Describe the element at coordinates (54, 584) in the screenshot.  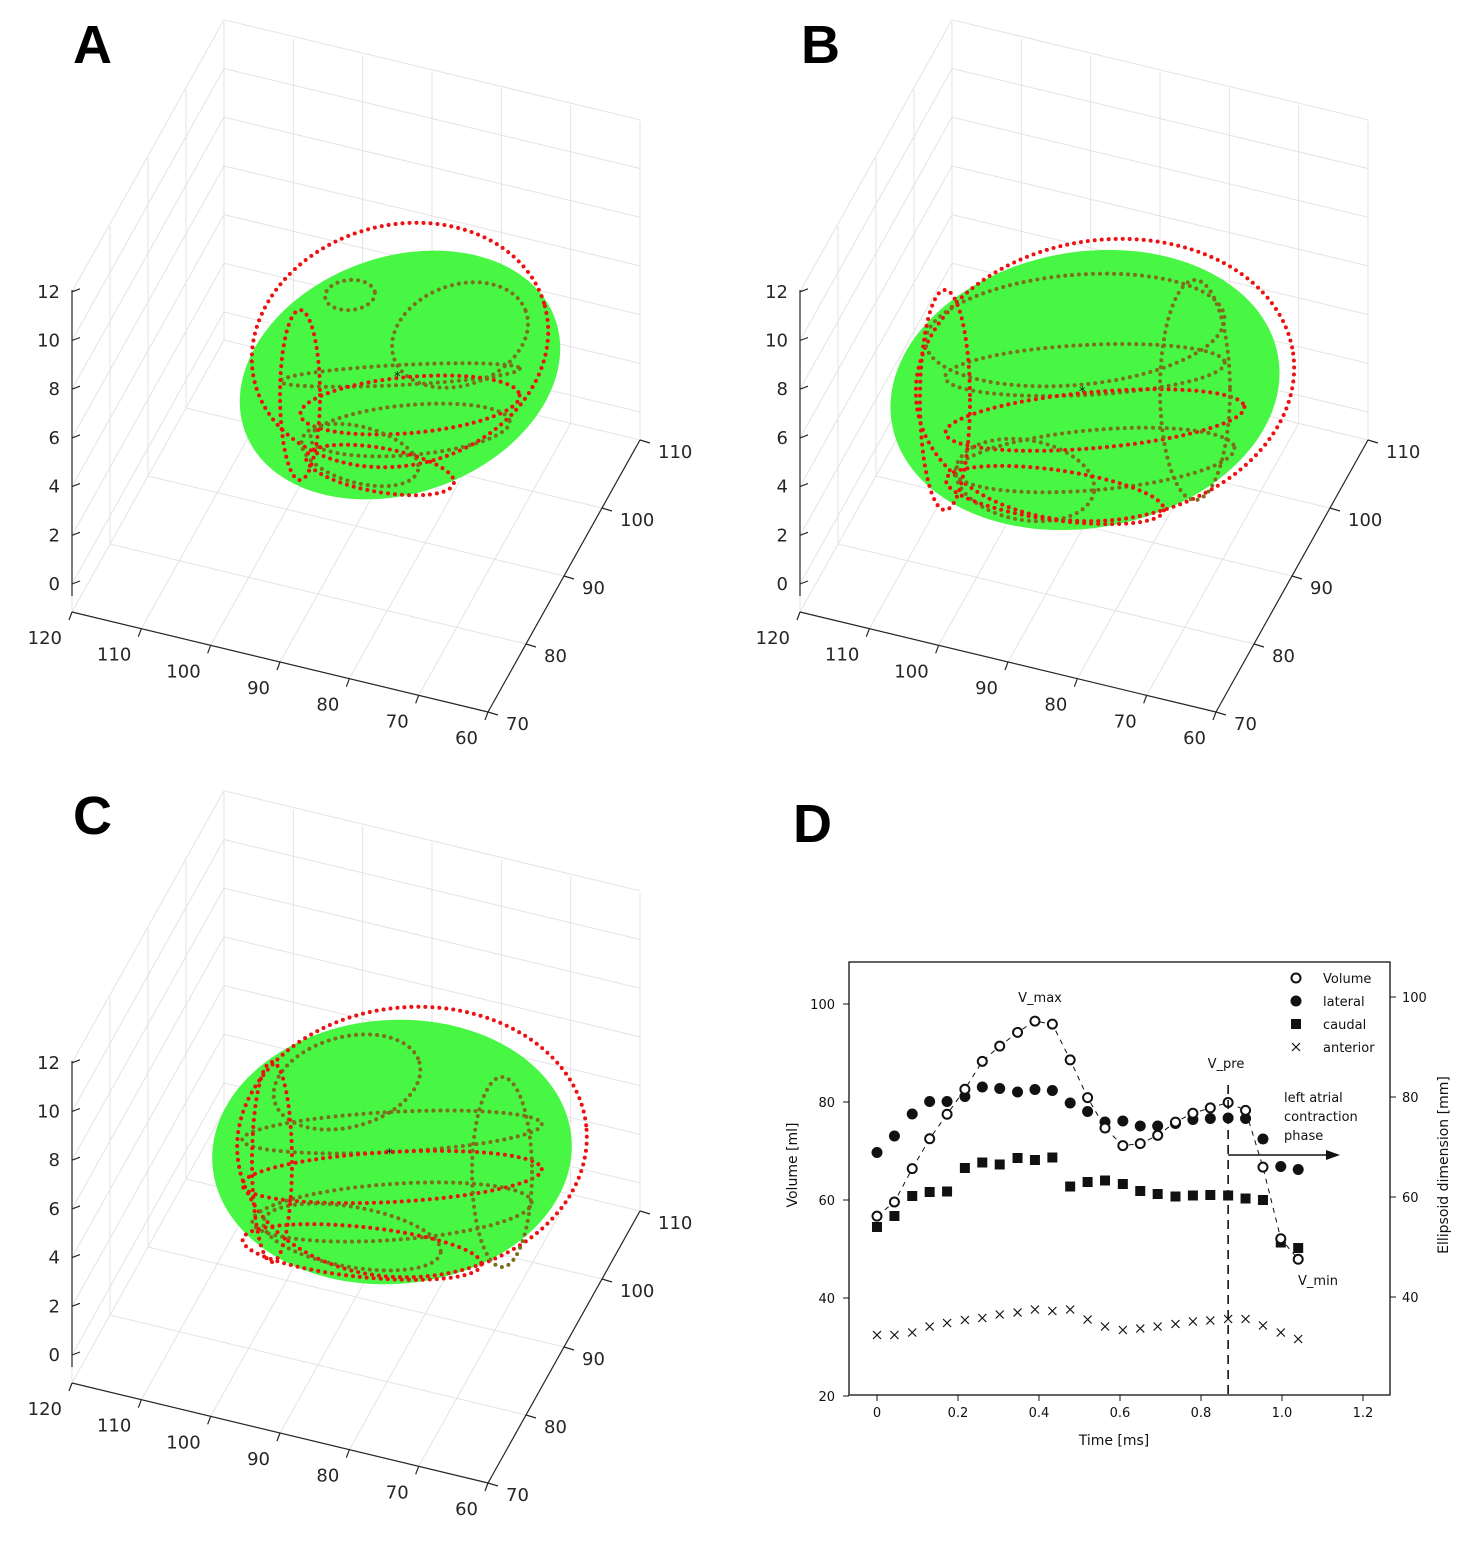
I see `z-tick-label: 0` at that location.